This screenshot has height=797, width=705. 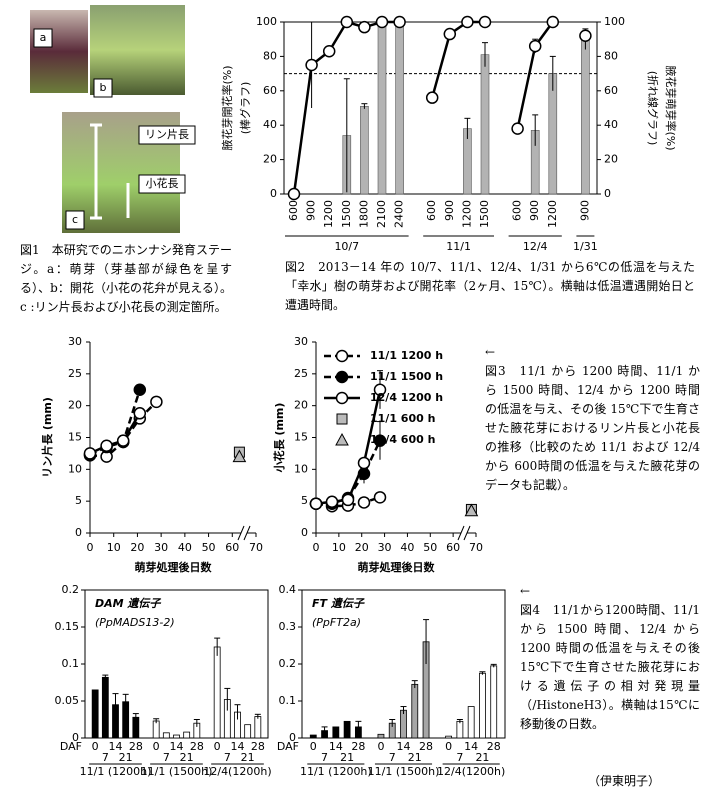 What do you see at coordinates (346, 246) in the screenshot?
I see `group-label: 10/7` at bounding box center [346, 246].